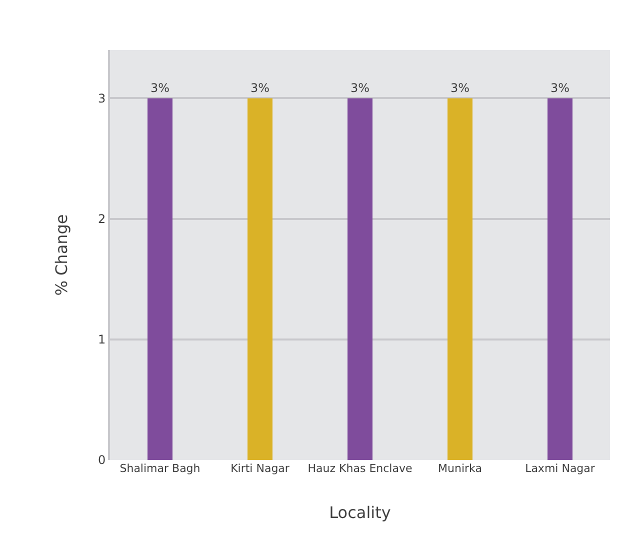  What do you see at coordinates (360, 512) in the screenshot?
I see `x-axis-title: Locality` at bounding box center [360, 512].